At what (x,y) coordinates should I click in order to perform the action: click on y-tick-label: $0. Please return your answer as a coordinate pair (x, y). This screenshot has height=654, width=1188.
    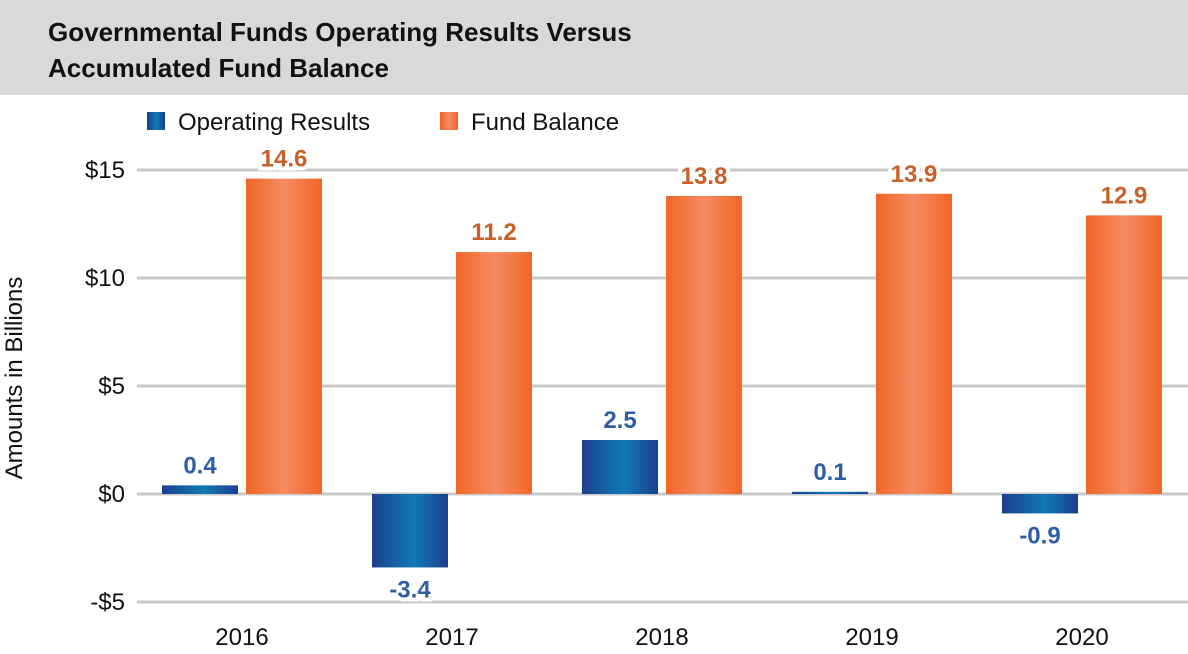
    Looking at the image, I should click on (111, 494).